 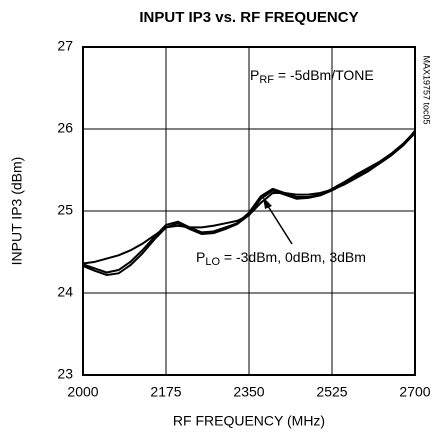 I want to click on annotation-sub: RF, so click(x=266, y=80).